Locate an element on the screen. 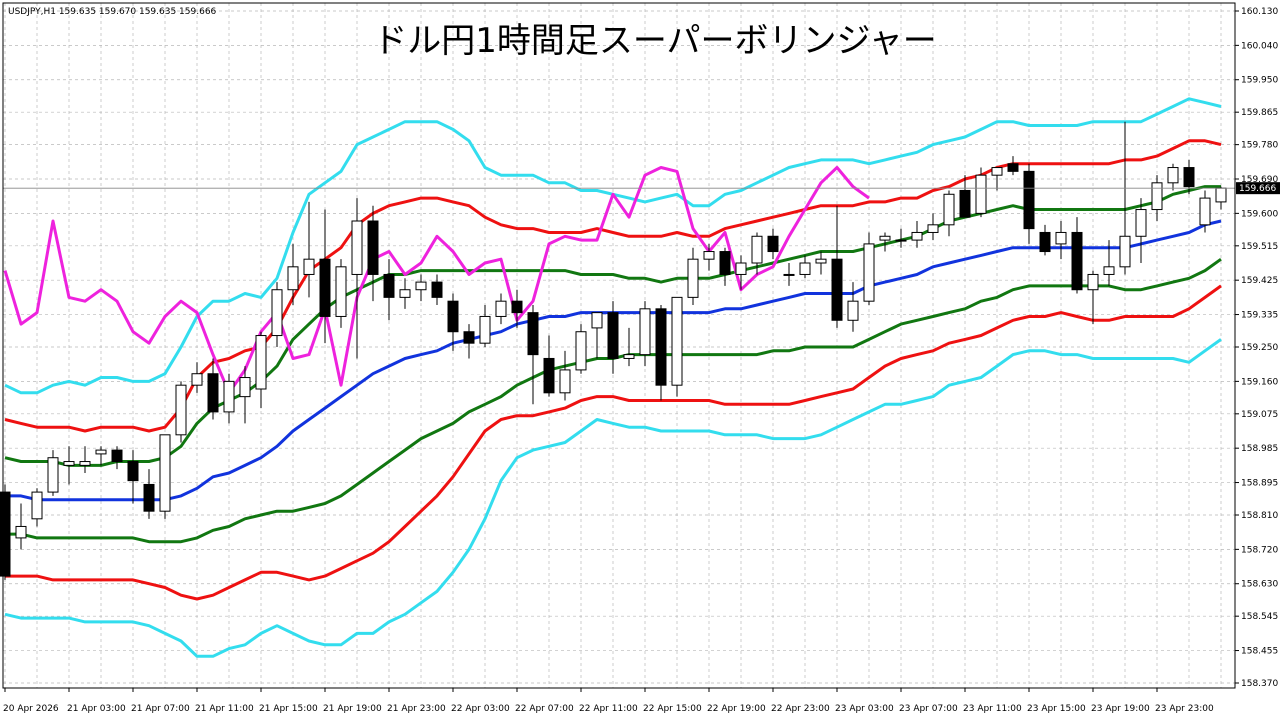 The height and width of the screenshot is (718, 1280). y-tick-label: 160.040 is located at coordinates (1259, 46).